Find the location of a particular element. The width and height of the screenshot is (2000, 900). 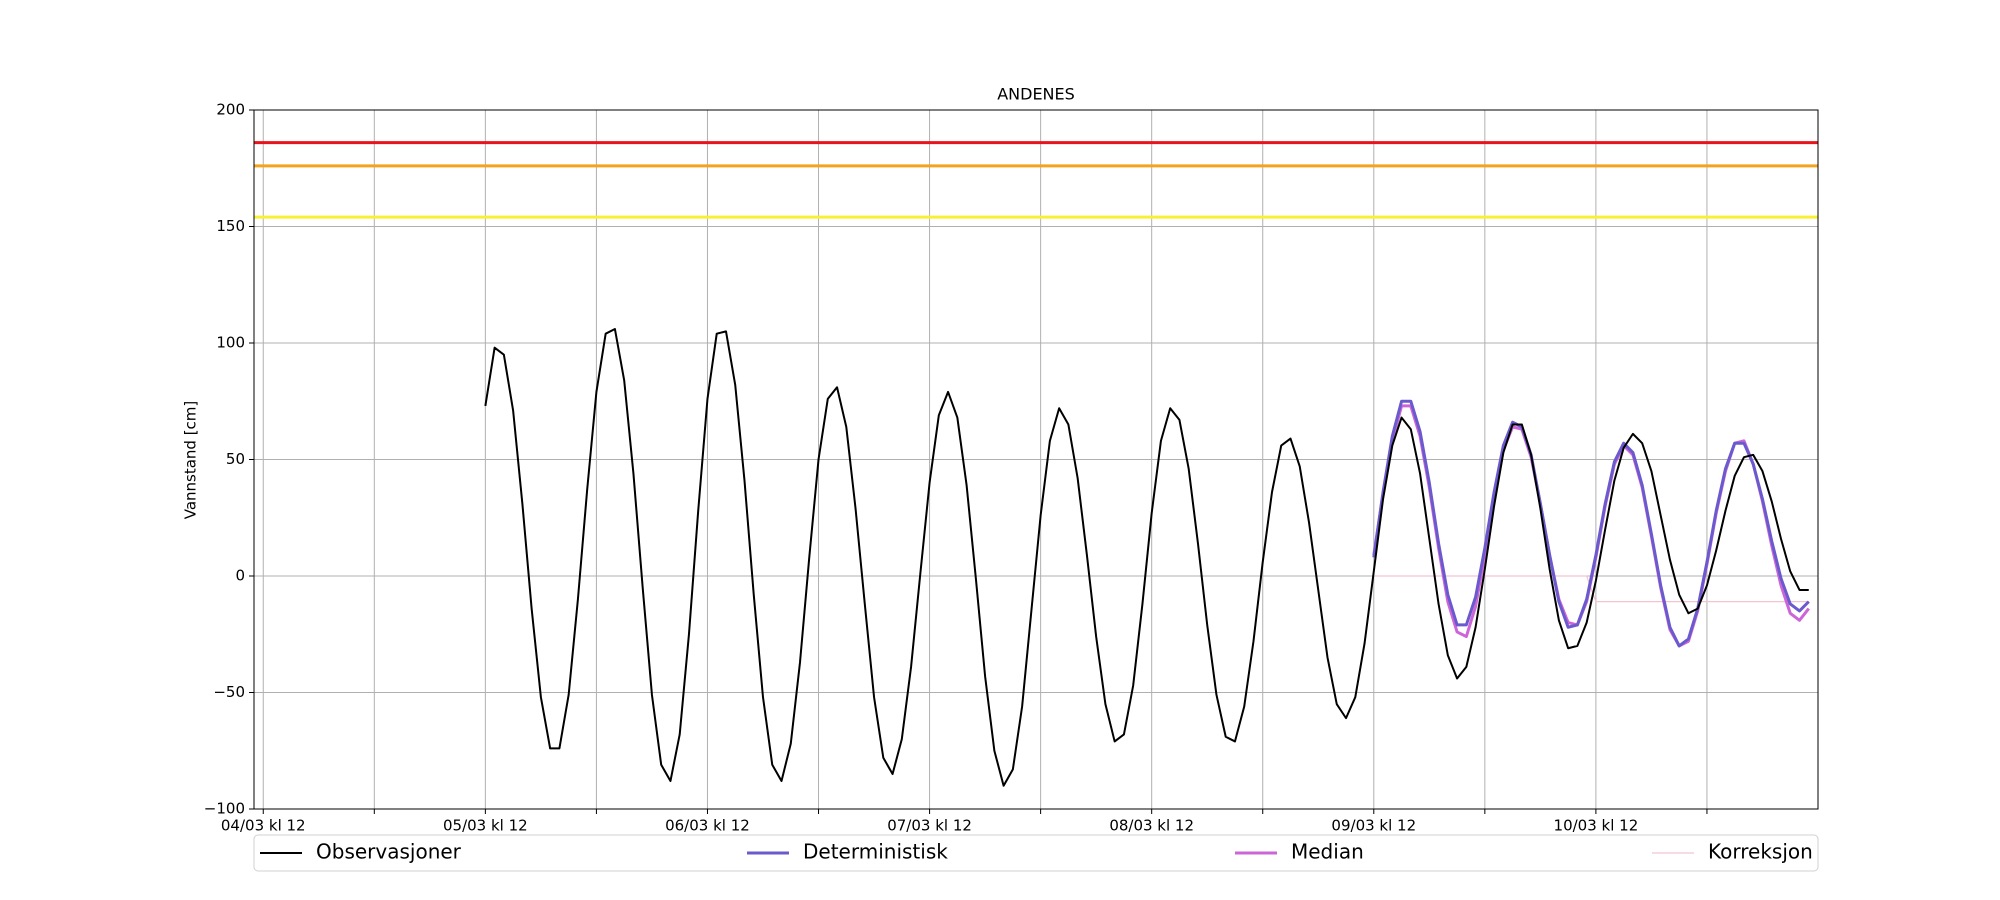

y-tick-label: −100 is located at coordinates (224, 809).